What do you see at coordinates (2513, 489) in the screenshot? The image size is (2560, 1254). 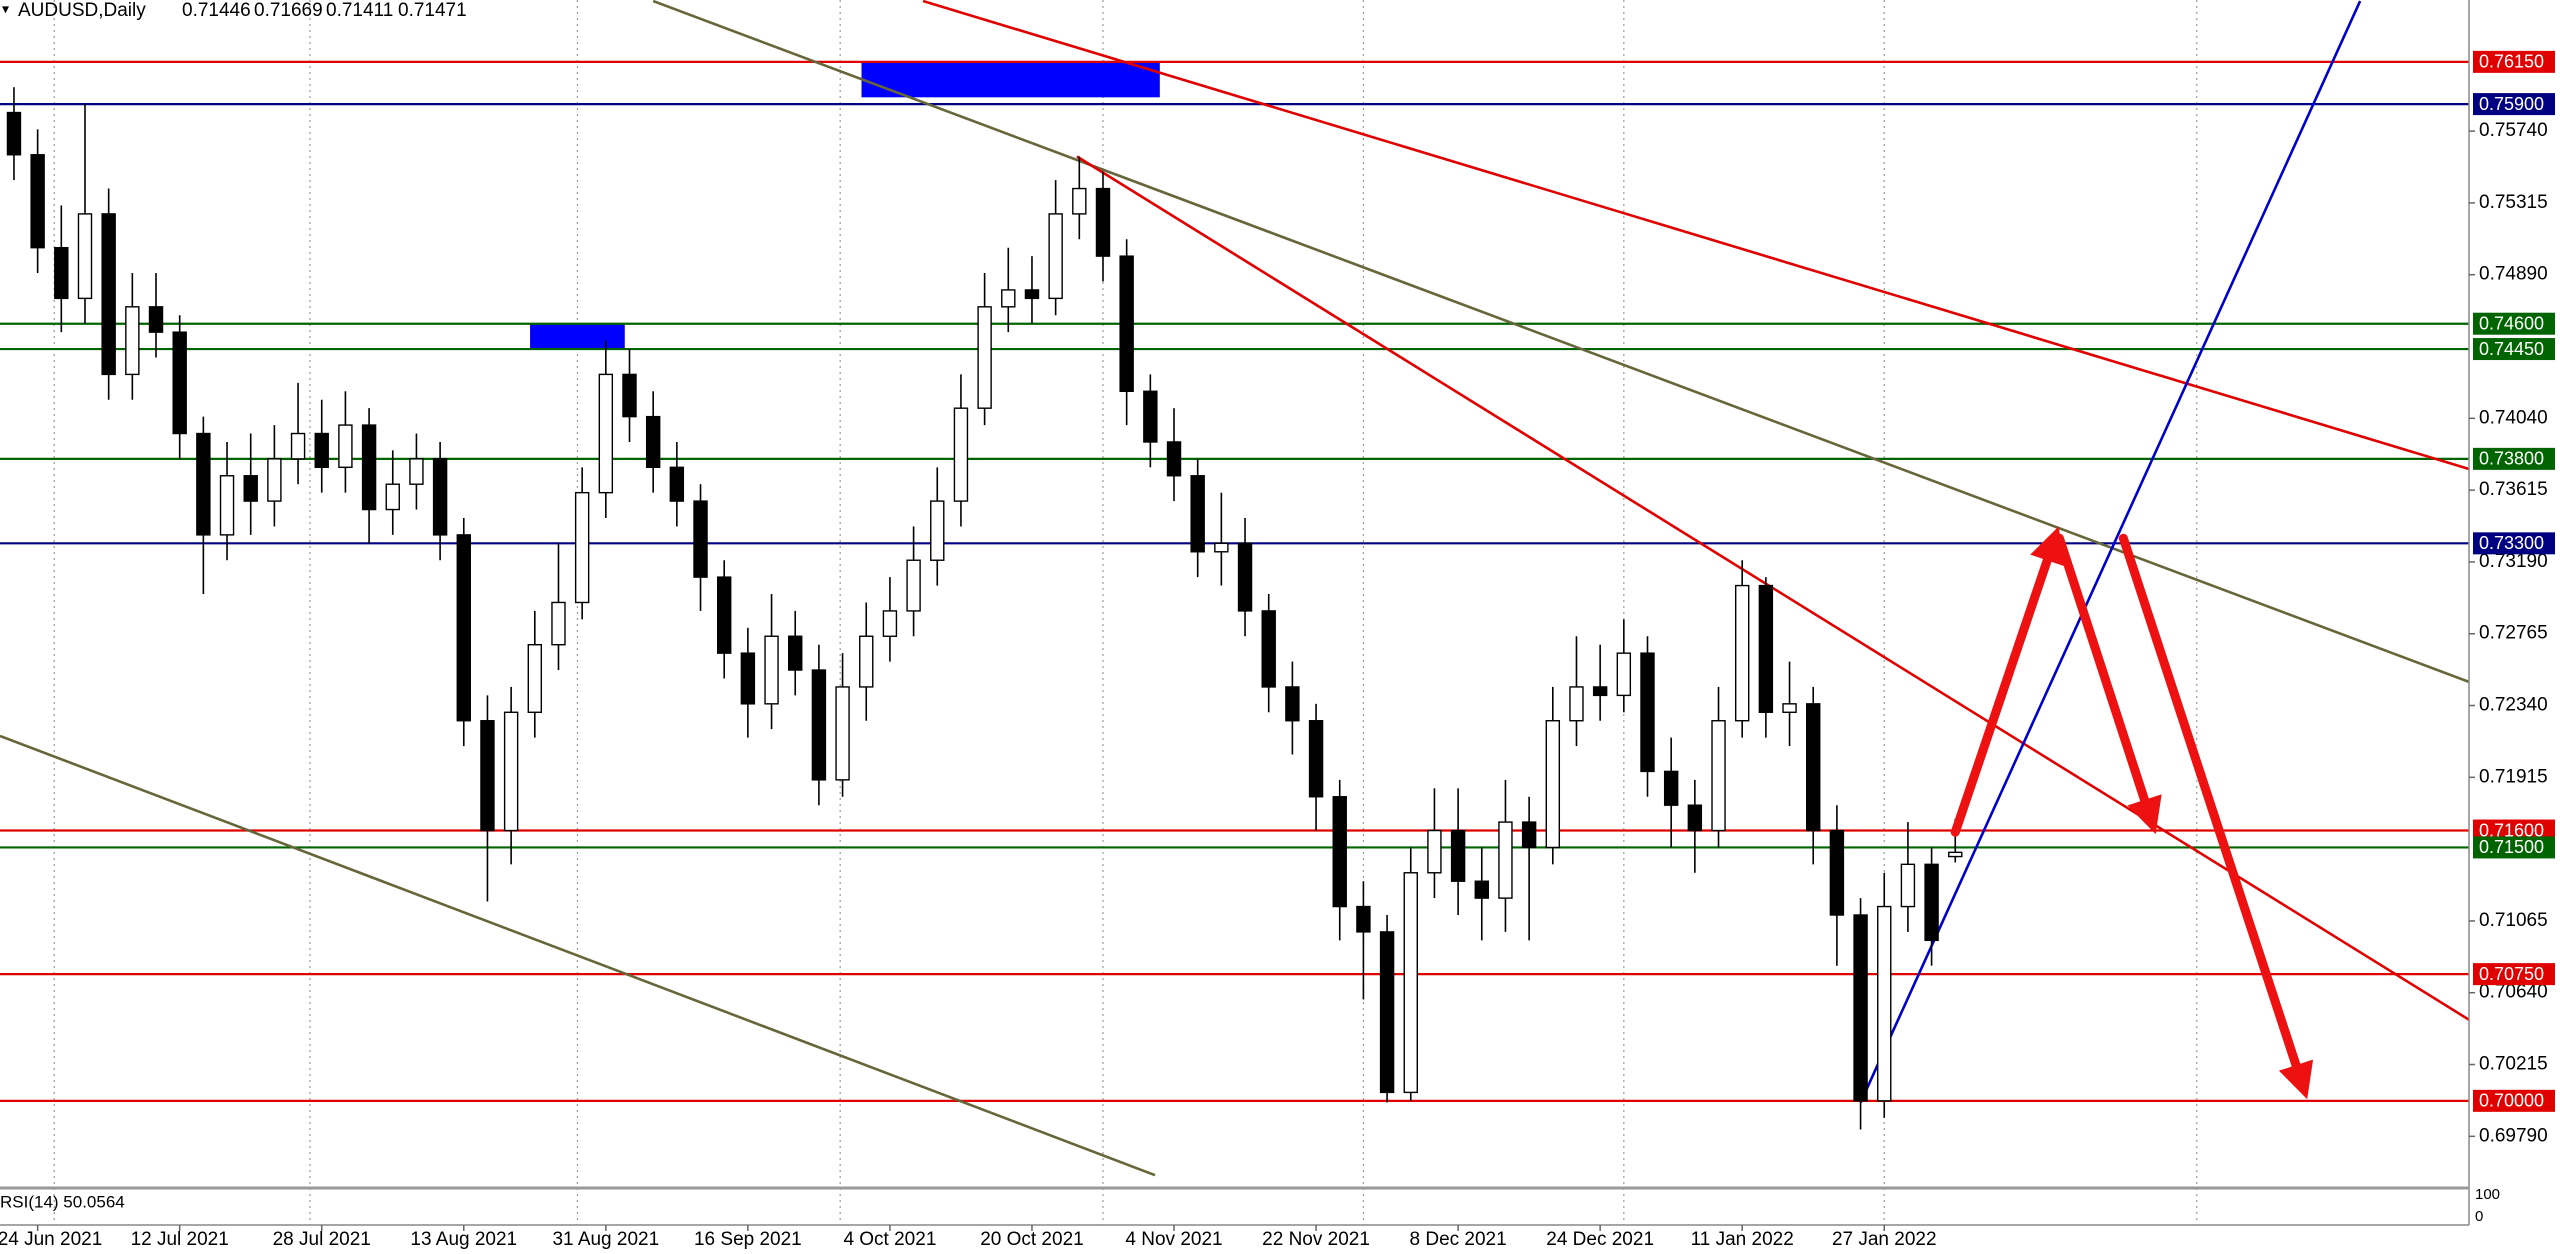 I see `y-tick-label: 0.73615` at bounding box center [2513, 489].